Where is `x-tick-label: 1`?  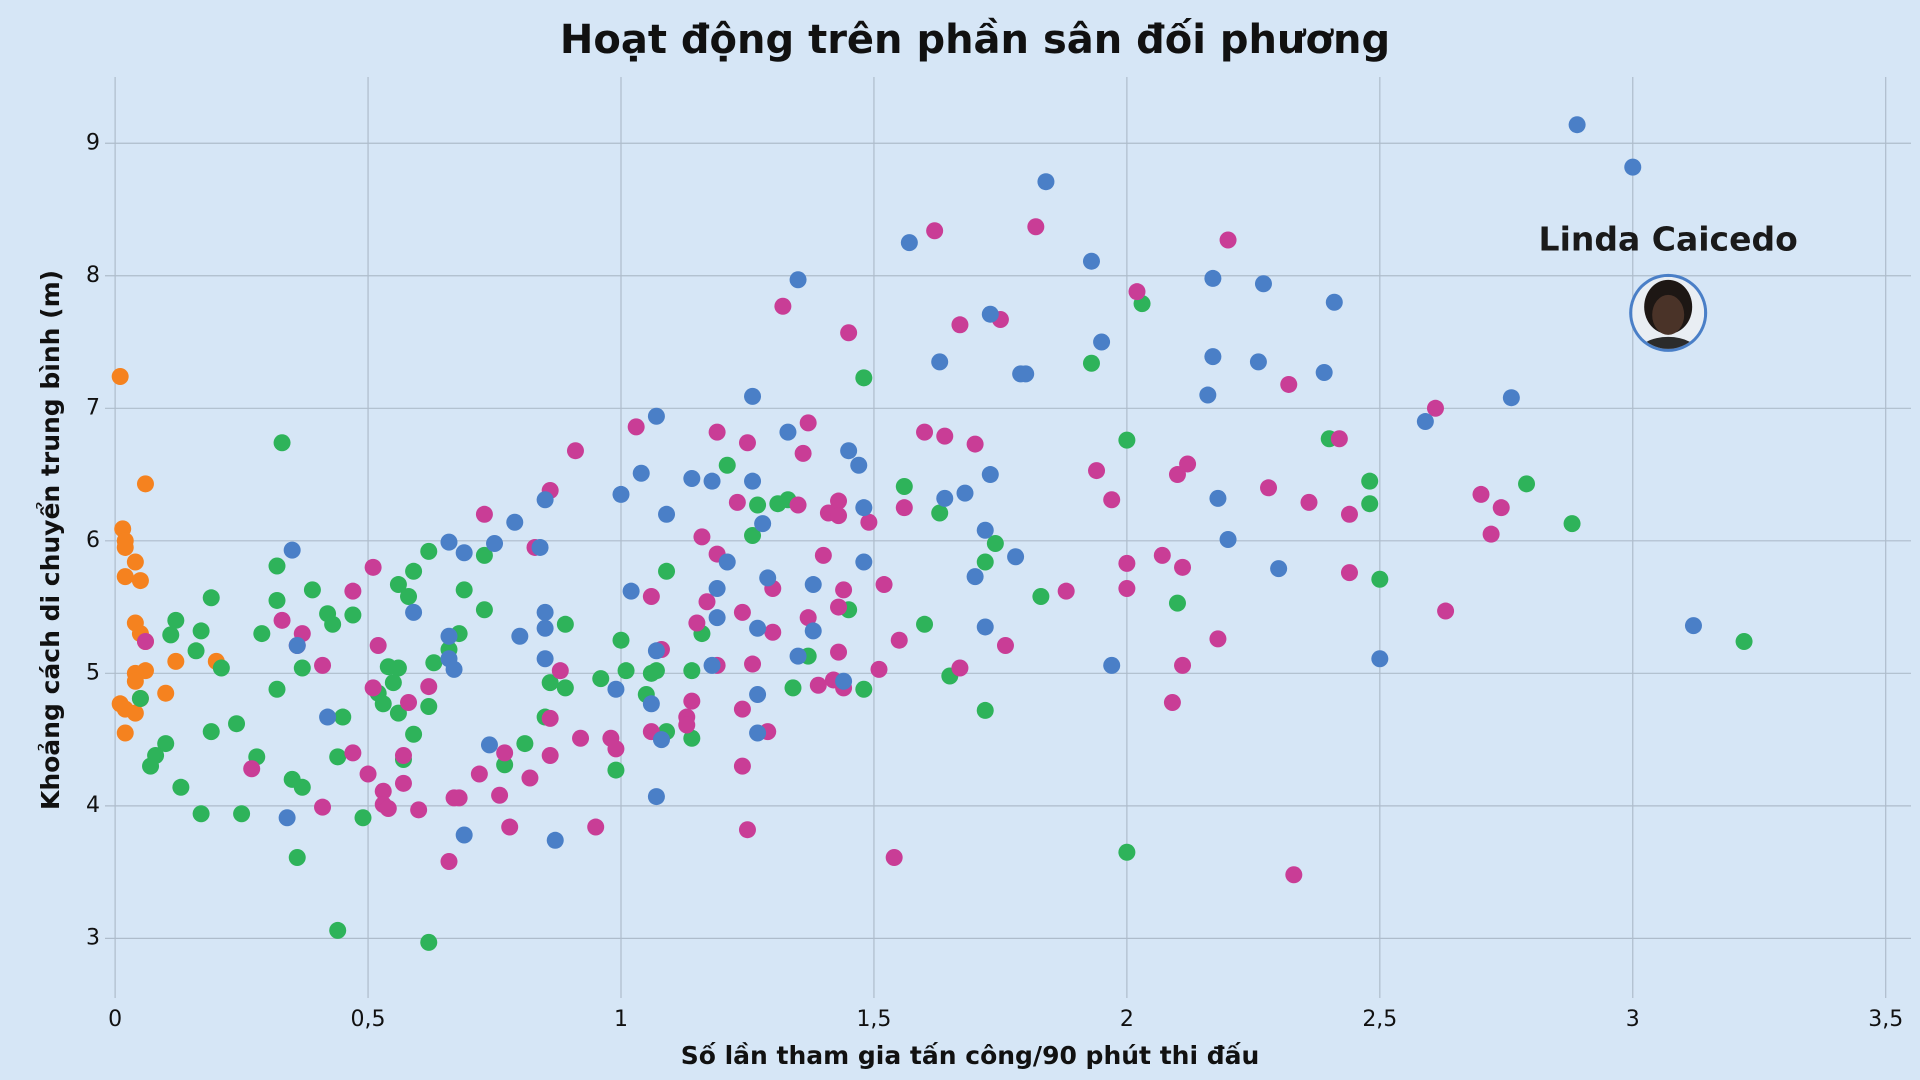
x-tick-label: 1 is located at coordinates (621, 1019).